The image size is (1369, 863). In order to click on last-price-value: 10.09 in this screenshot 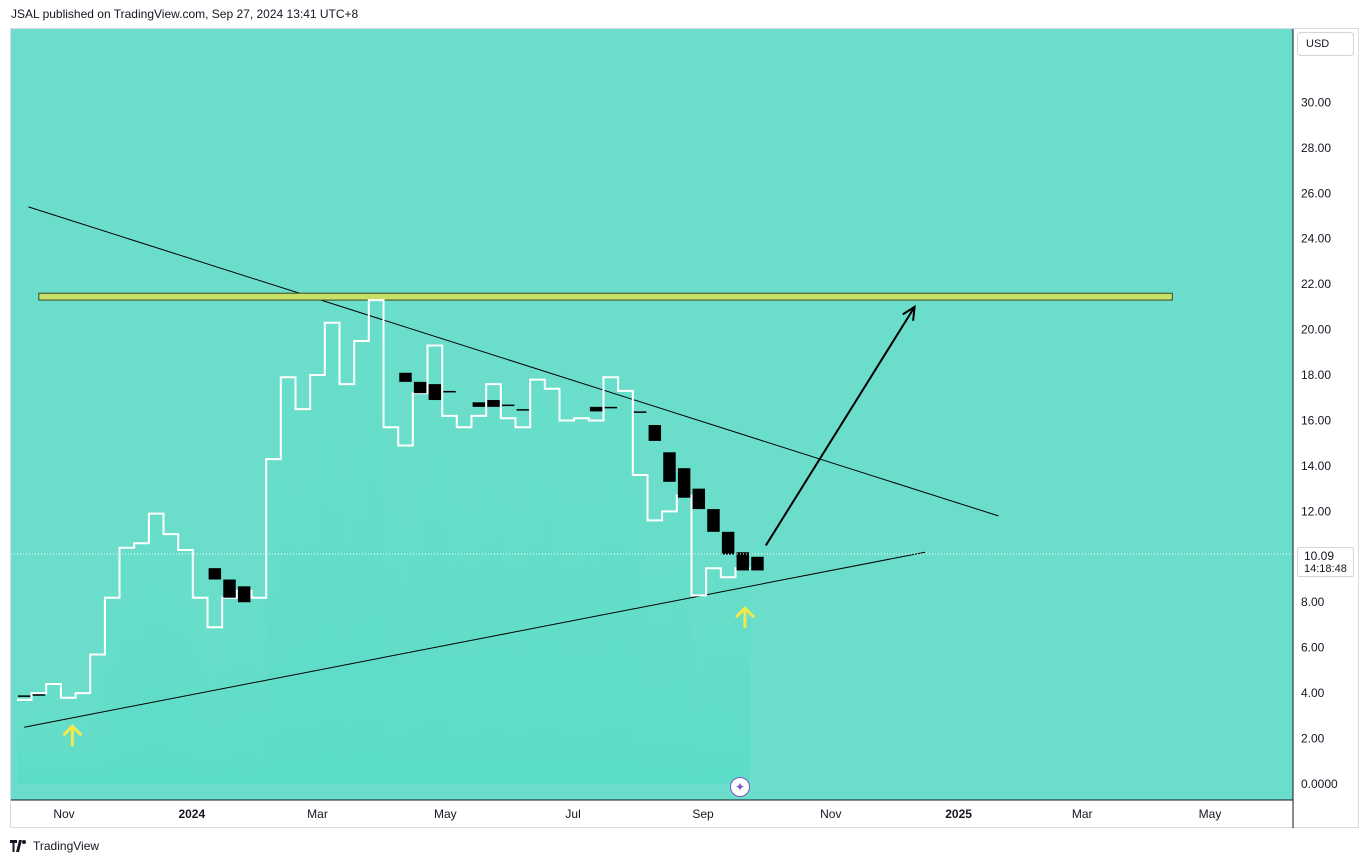, I will do `click(1319, 556)`.